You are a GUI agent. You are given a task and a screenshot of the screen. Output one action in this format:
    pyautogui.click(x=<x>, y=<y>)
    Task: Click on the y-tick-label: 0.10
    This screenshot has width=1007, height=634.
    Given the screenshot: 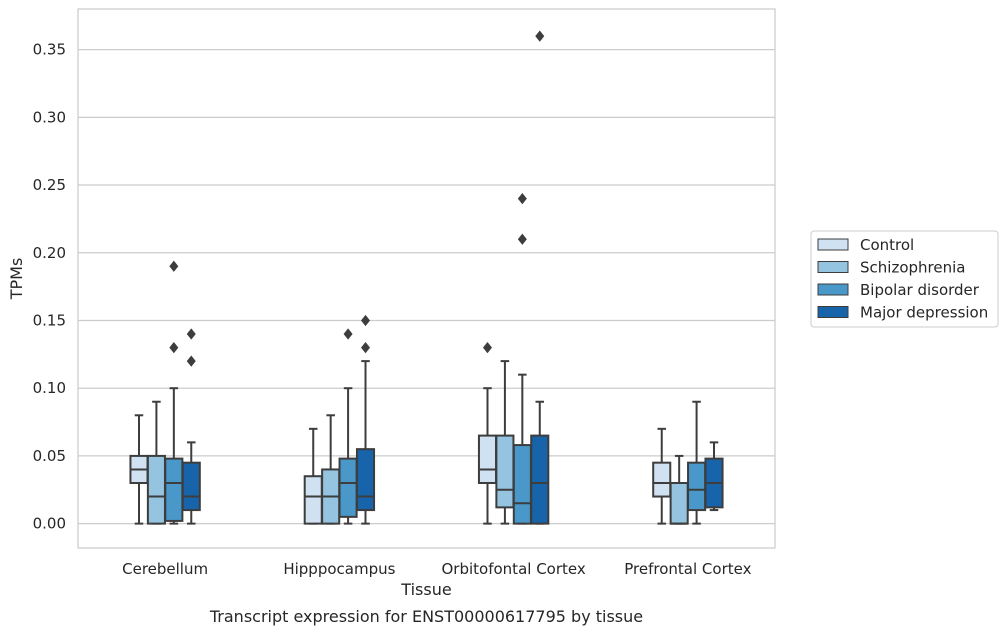 What is the action you would take?
    pyautogui.click(x=49, y=388)
    